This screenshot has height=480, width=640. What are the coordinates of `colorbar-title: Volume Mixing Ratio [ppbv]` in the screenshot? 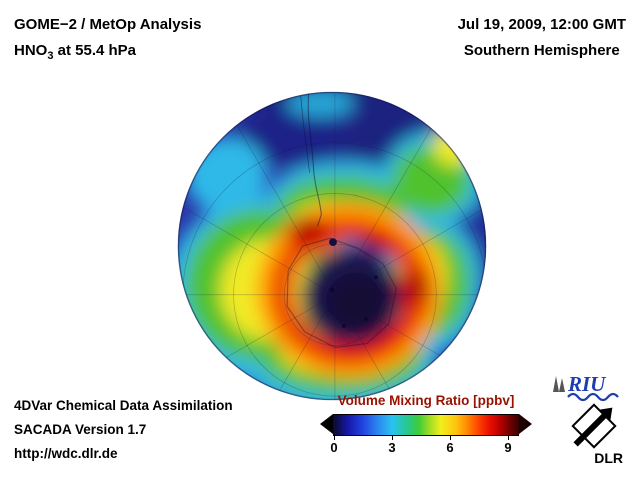 It's located at (426, 400).